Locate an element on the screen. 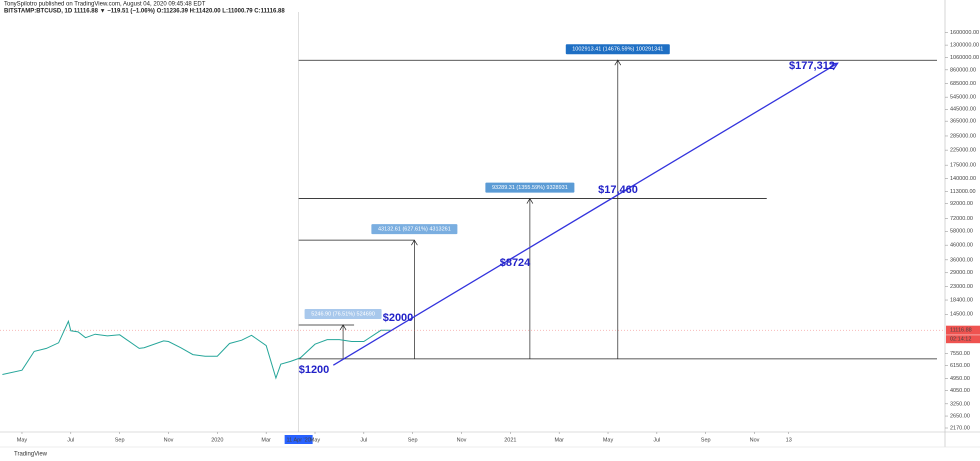 The width and height of the screenshot is (980, 461). last-price-label: 11116.88 is located at coordinates (961, 331).